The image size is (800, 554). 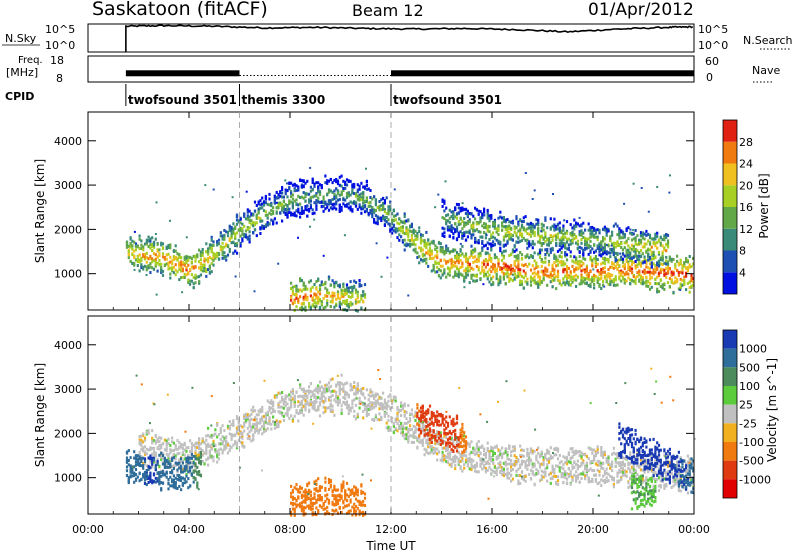 What do you see at coordinates (388, 10) in the screenshot?
I see `beam-title: Beam 12` at bounding box center [388, 10].